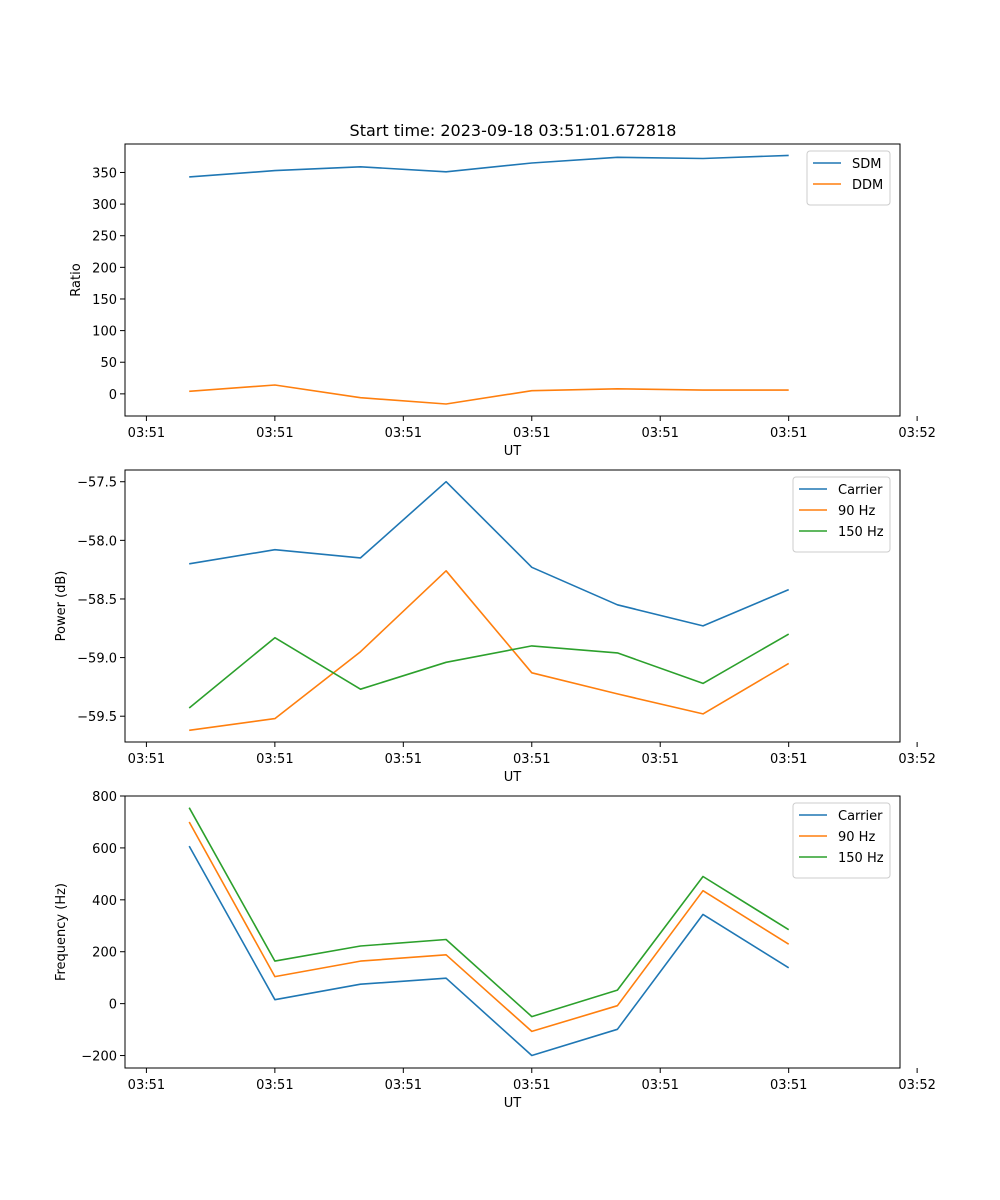 The width and height of the screenshot is (1000, 1200). I want to click on frequency-x-axis-label: UT, so click(513, 1103).